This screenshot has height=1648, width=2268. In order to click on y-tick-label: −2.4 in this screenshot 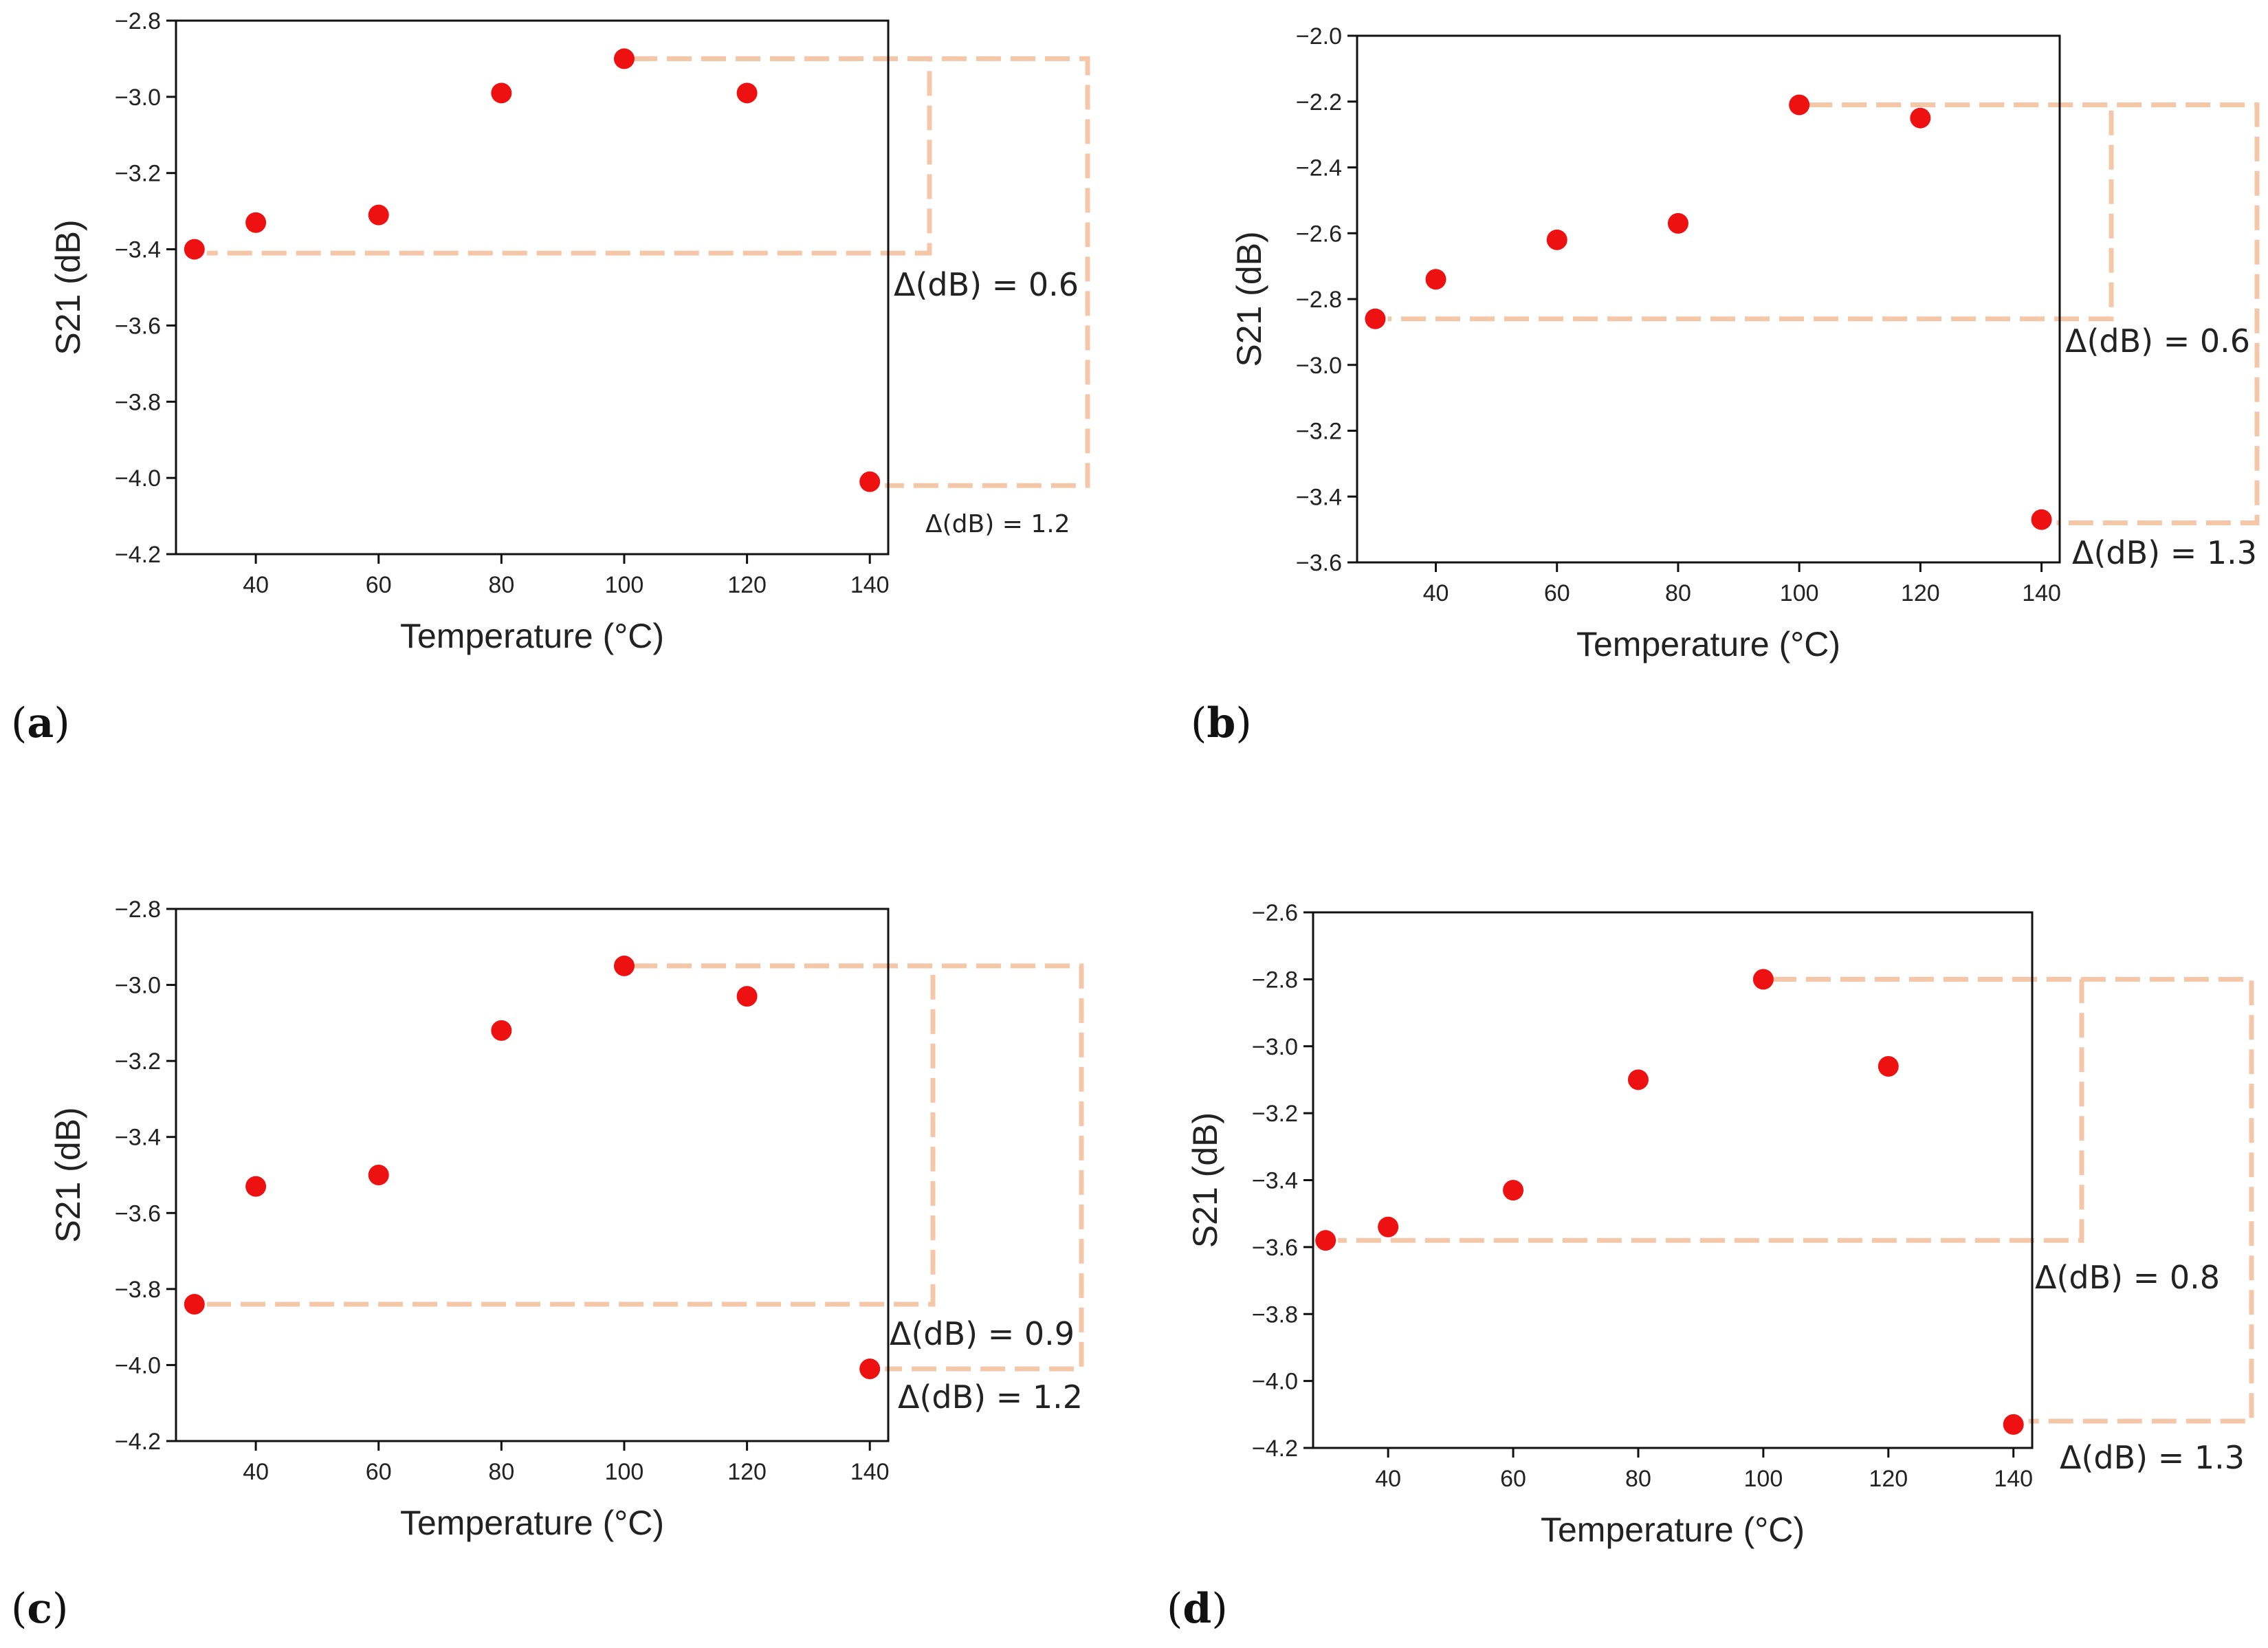, I will do `click(1319, 169)`.